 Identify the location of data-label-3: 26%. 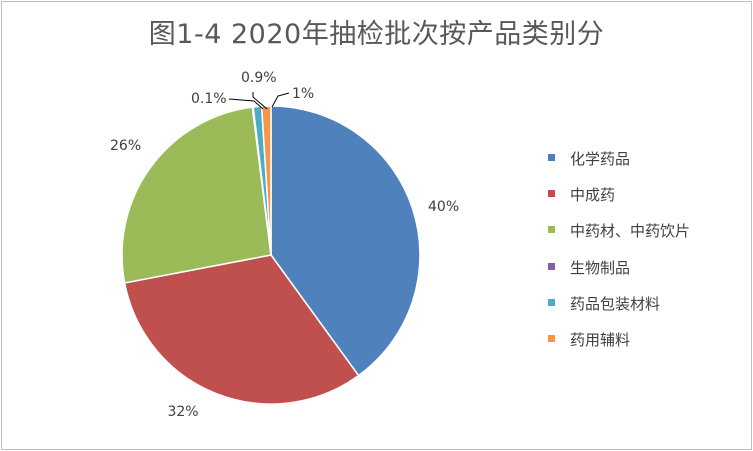
(125, 146).